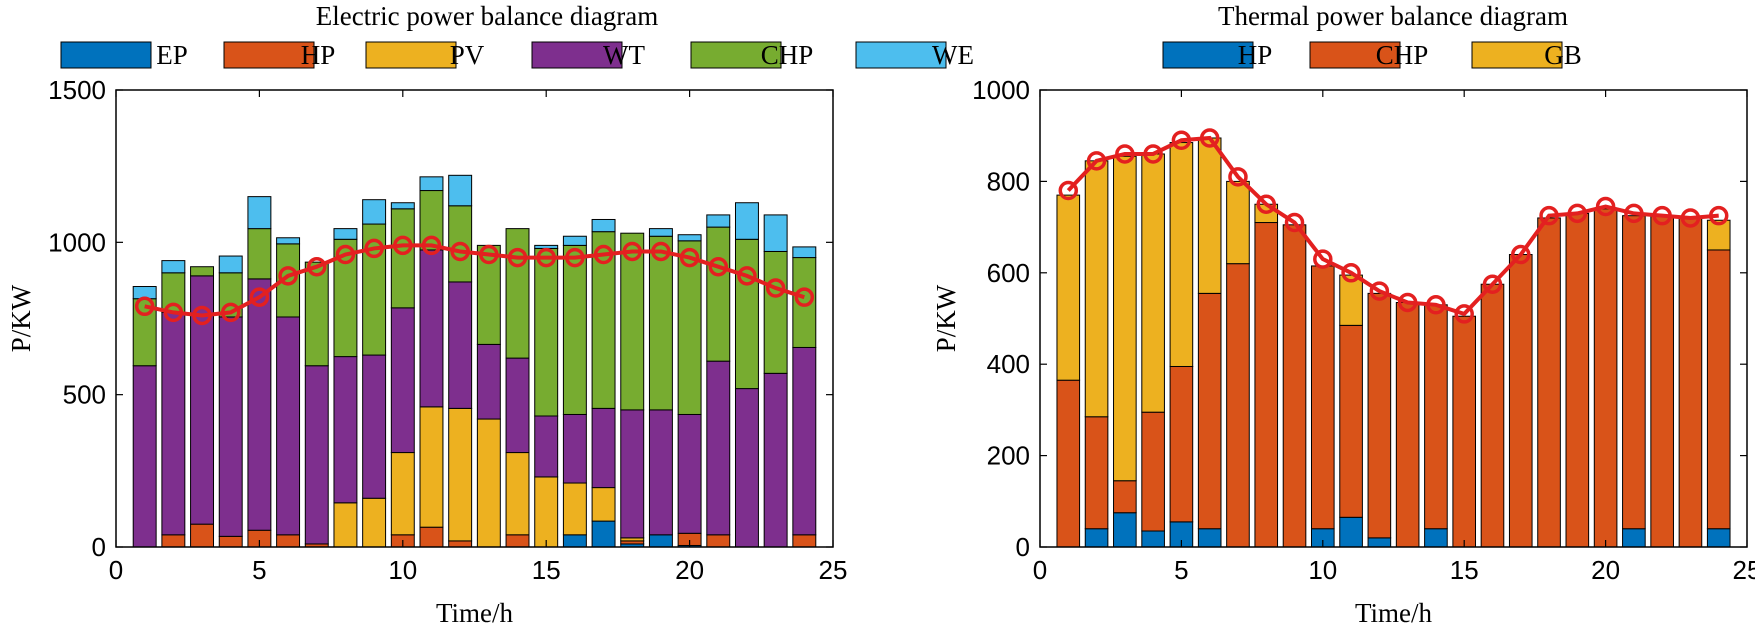 This screenshot has height=629, width=1755. I want to click on load-marker-t15, so click(546, 257).